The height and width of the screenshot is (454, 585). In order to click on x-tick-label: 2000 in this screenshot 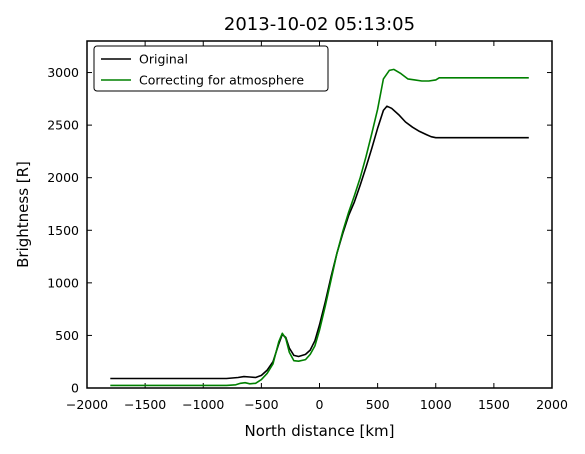, I will do `click(552, 404)`.